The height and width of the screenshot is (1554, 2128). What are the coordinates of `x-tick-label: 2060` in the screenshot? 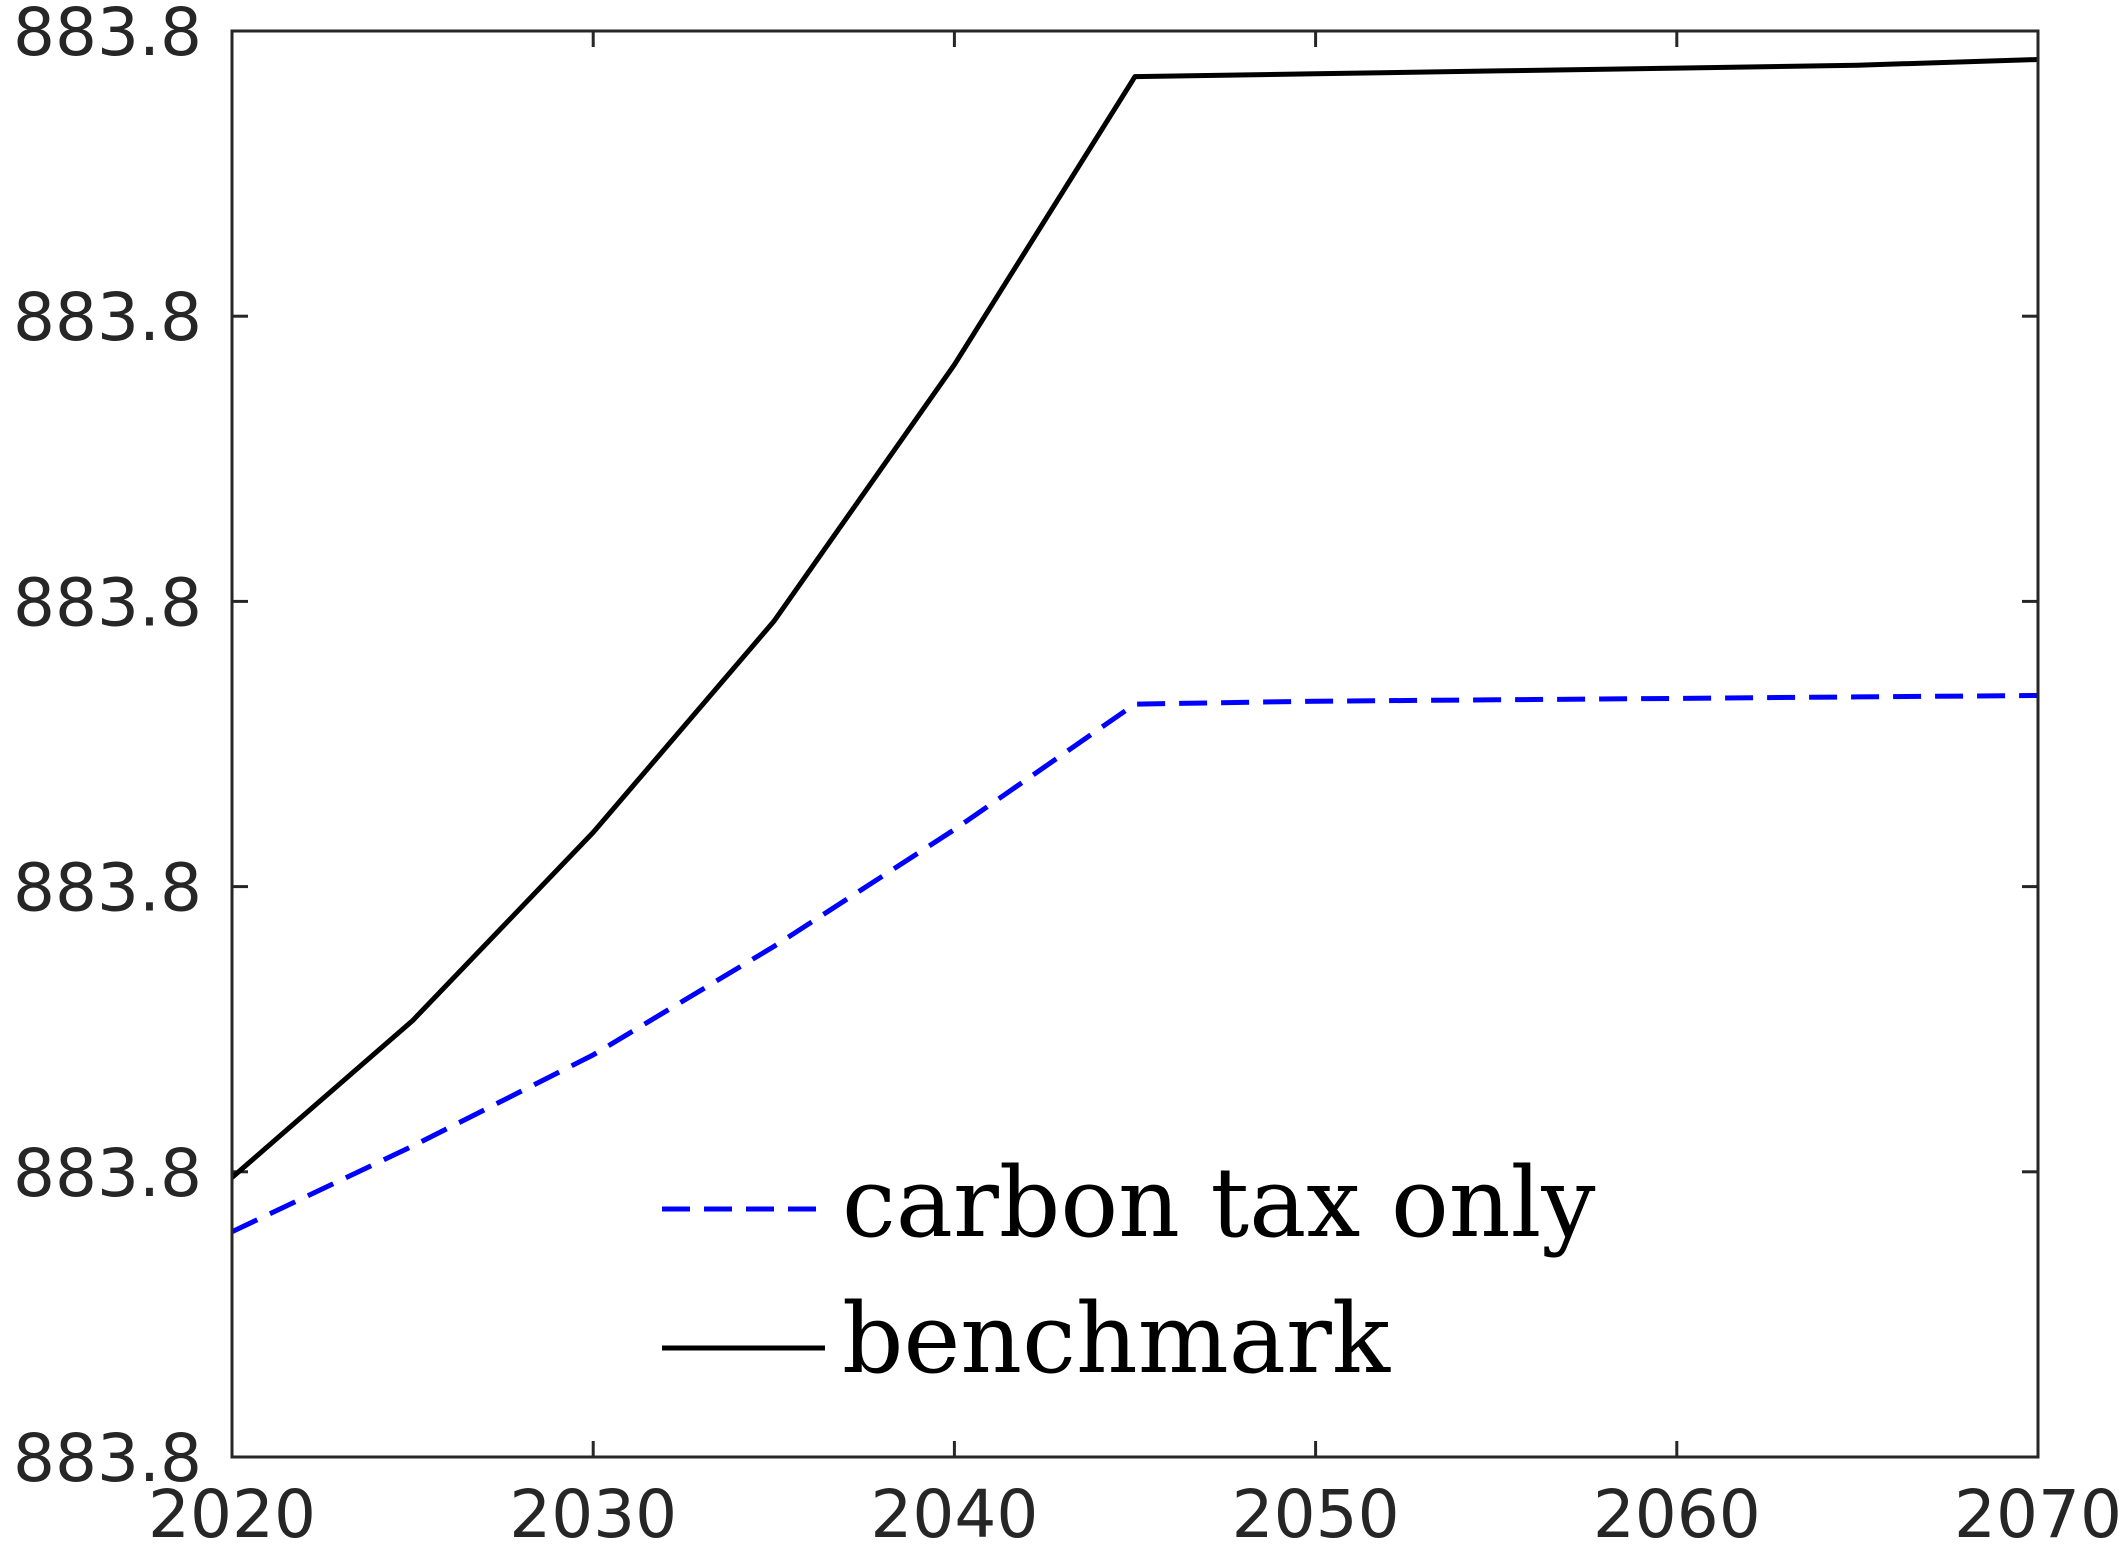 It's located at (1677, 1514).